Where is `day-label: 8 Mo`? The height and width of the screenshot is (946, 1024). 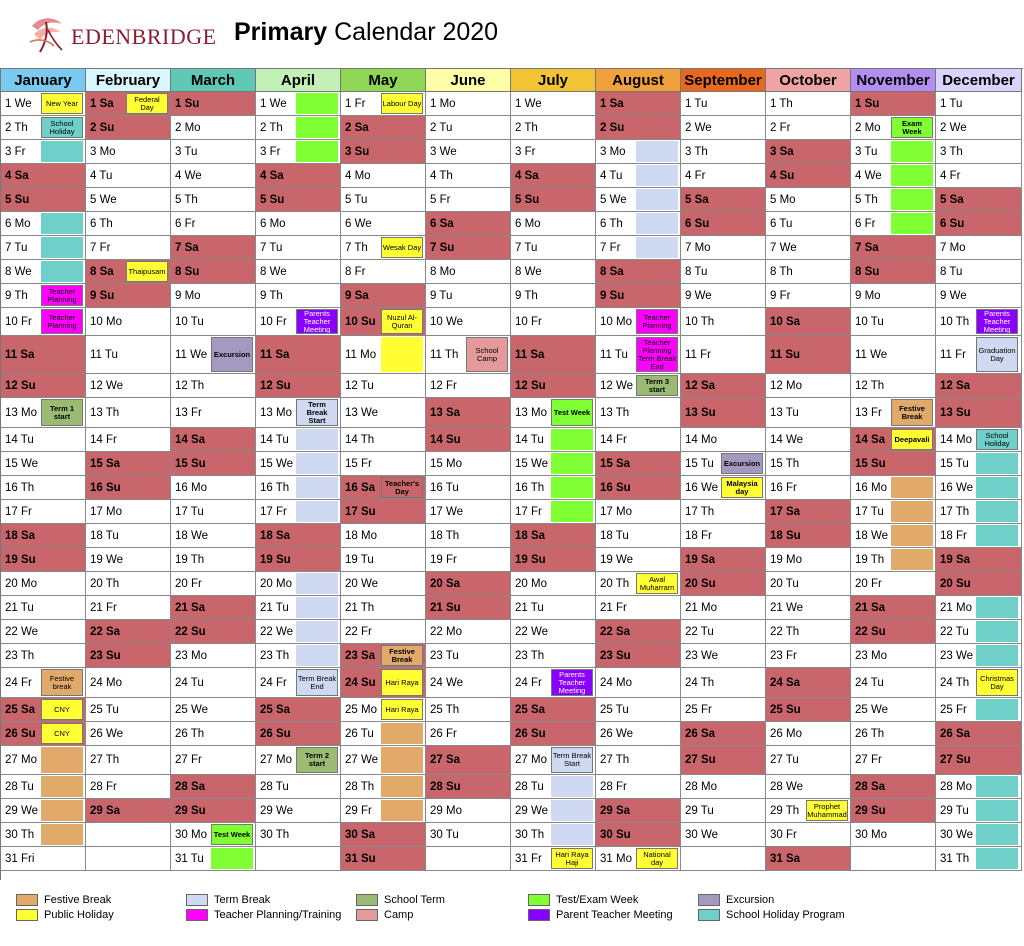
day-label: 8 Mo is located at coordinates (443, 271).